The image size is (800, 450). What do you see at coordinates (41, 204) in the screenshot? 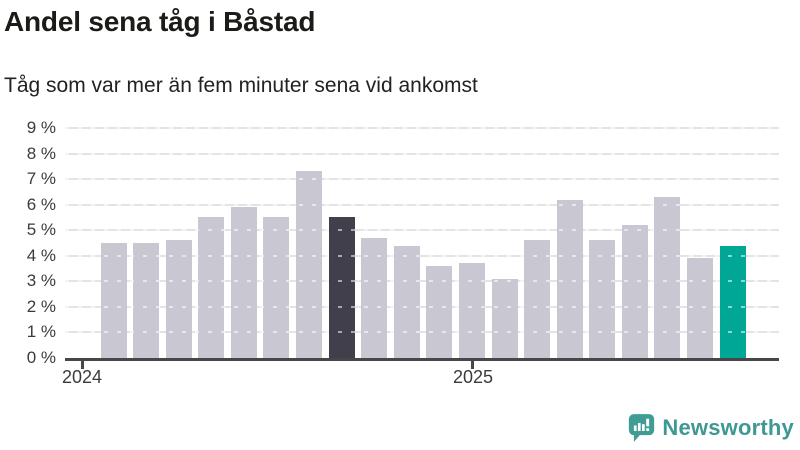
I see `y-axis-label: 6 %` at bounding box center [41, 204].